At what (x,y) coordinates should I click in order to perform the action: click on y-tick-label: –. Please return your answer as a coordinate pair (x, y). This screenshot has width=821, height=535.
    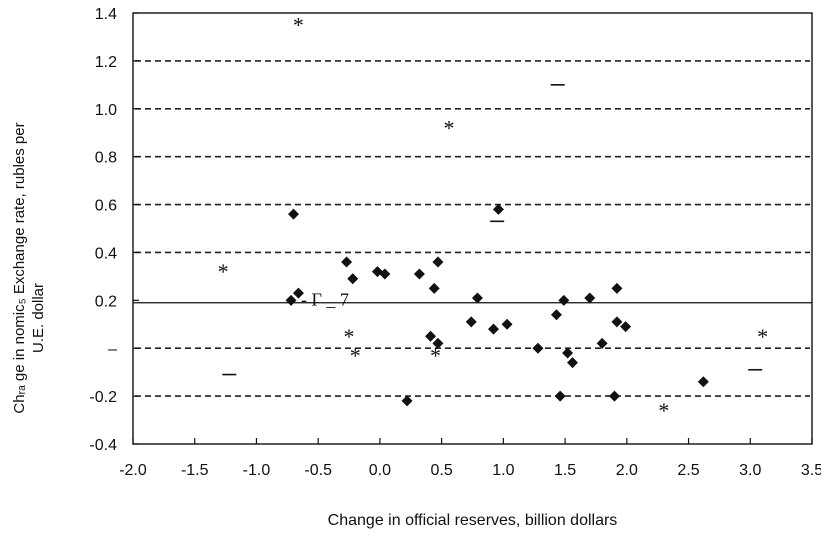
    Looking at the image, I should click on (112, 349).